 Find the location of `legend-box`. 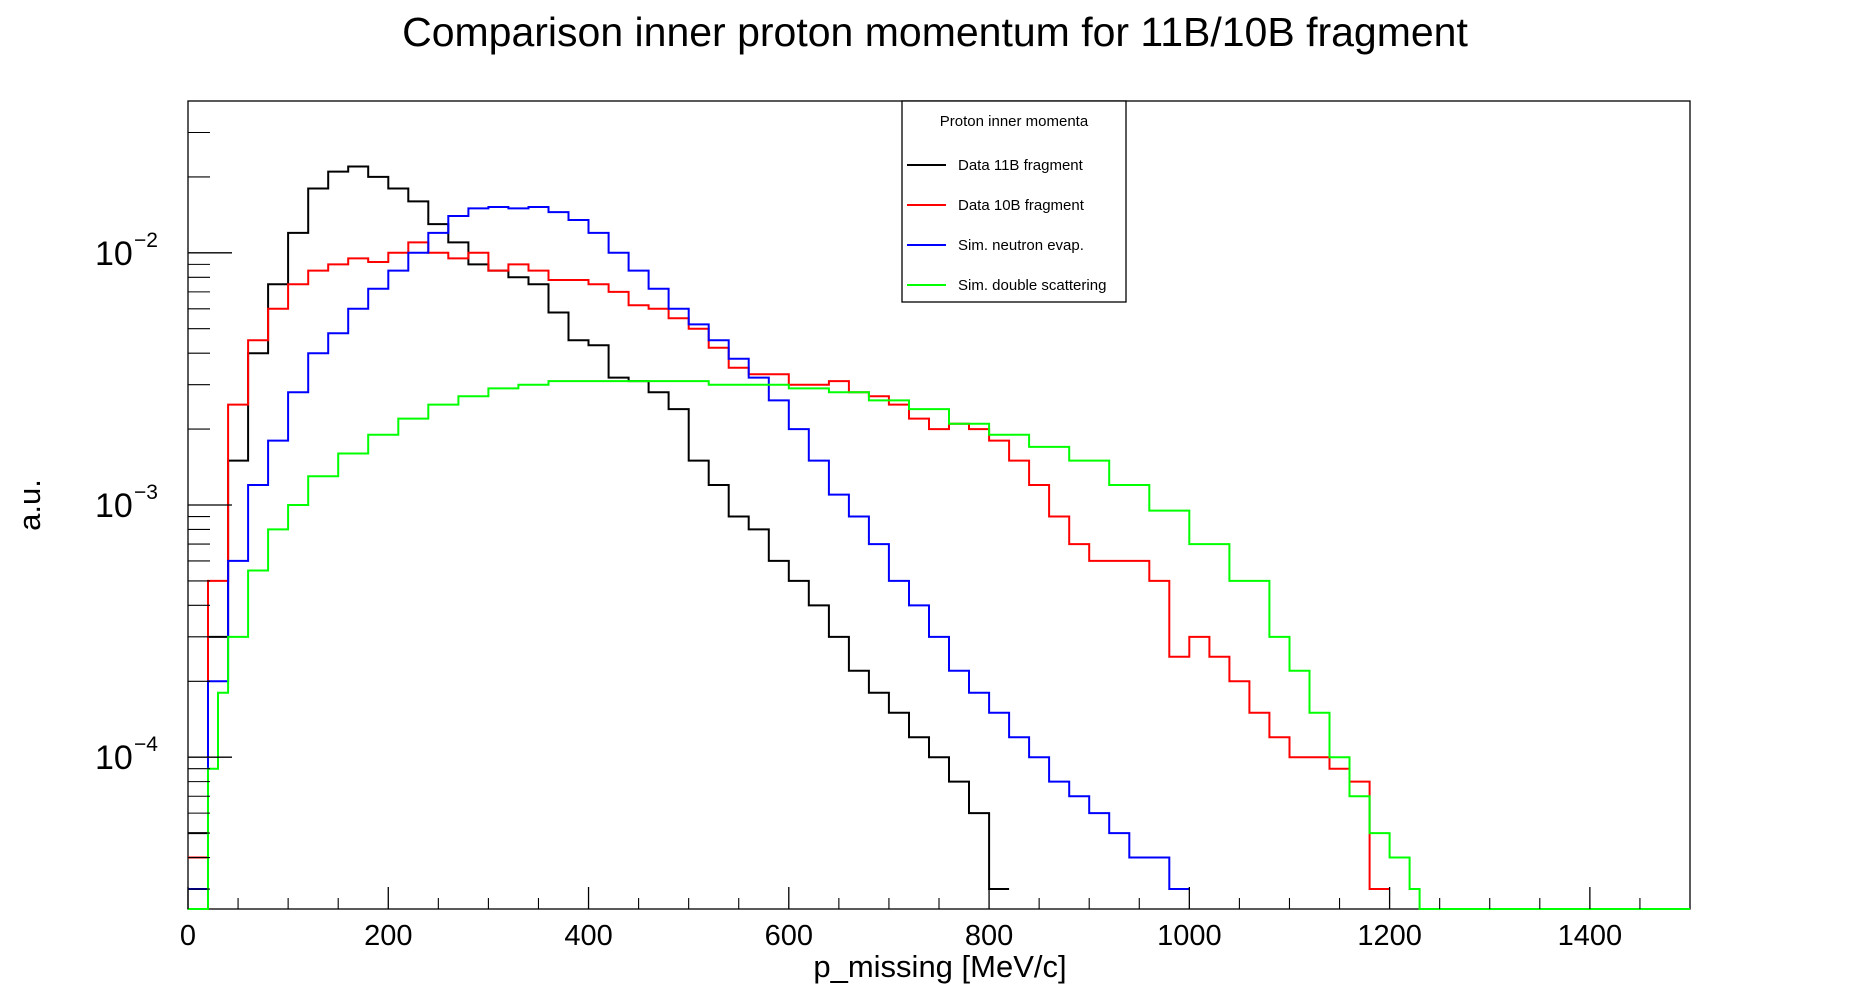

legend-box is located at coordinates (1014, 201).